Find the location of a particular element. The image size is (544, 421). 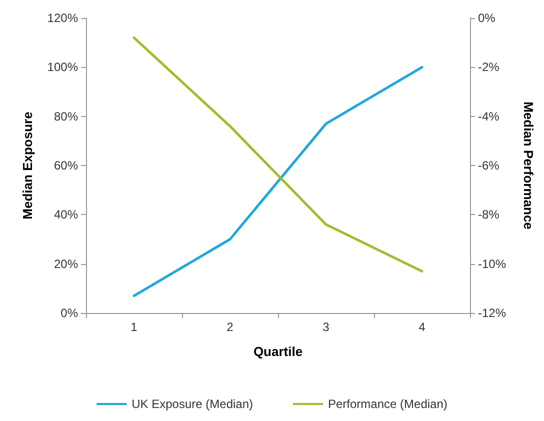

y-tick-label: 100% is located at coordinates (62, 67).